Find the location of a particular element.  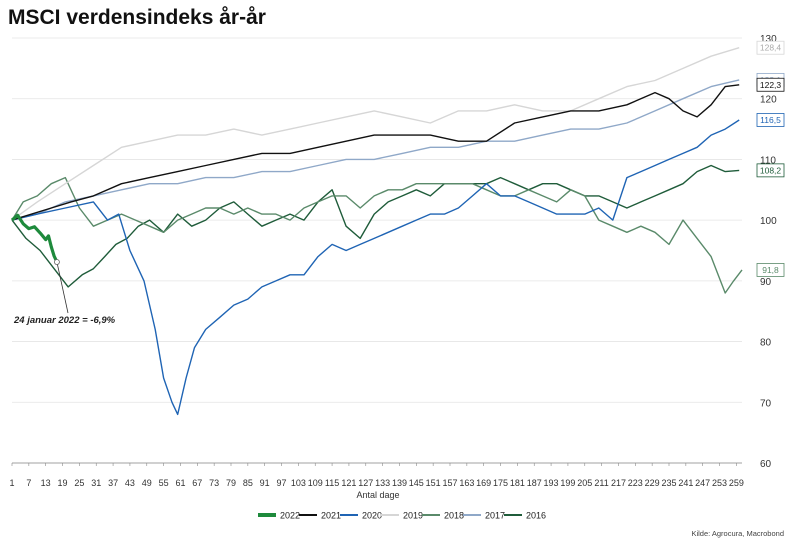

x-tick-label: 19 is located at coordinates (63, 483).